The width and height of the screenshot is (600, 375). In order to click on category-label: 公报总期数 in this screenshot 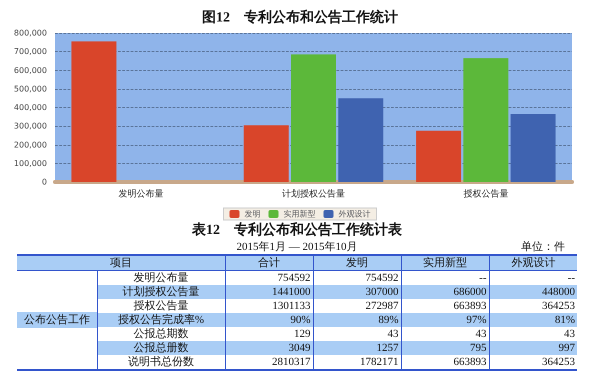, I will do `click(161, 334)`.